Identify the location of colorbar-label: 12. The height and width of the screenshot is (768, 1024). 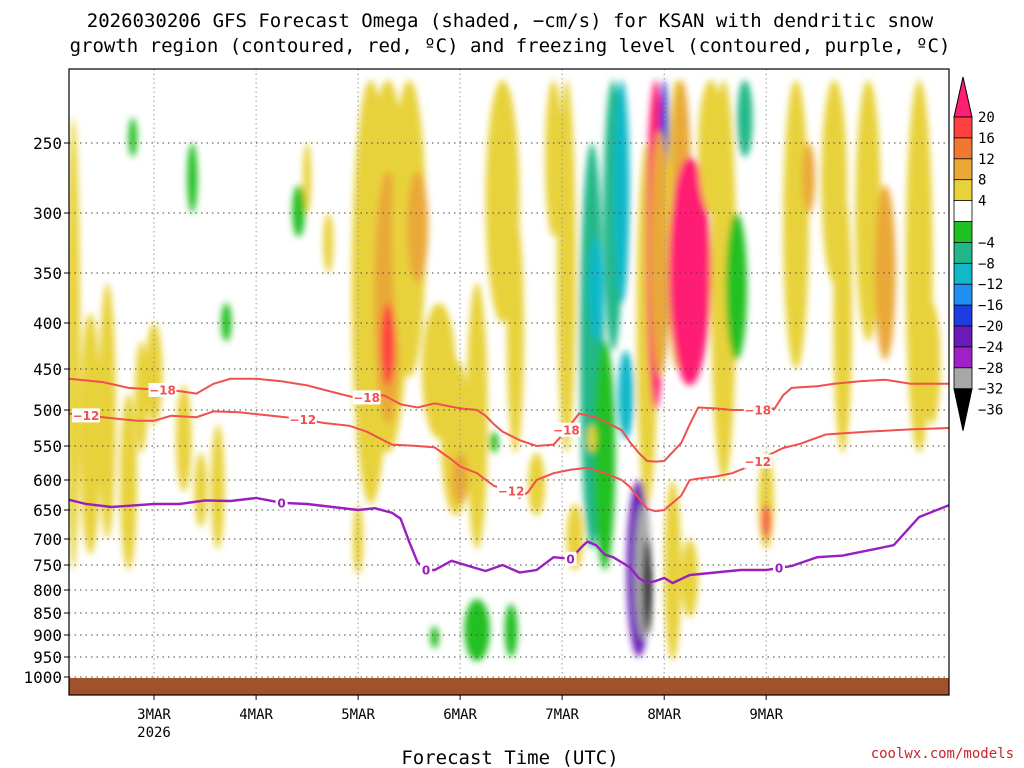
(986, 160).